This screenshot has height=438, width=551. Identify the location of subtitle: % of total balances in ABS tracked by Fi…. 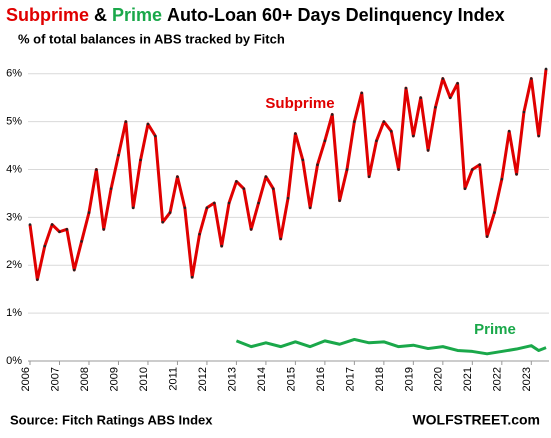
(151, 38).